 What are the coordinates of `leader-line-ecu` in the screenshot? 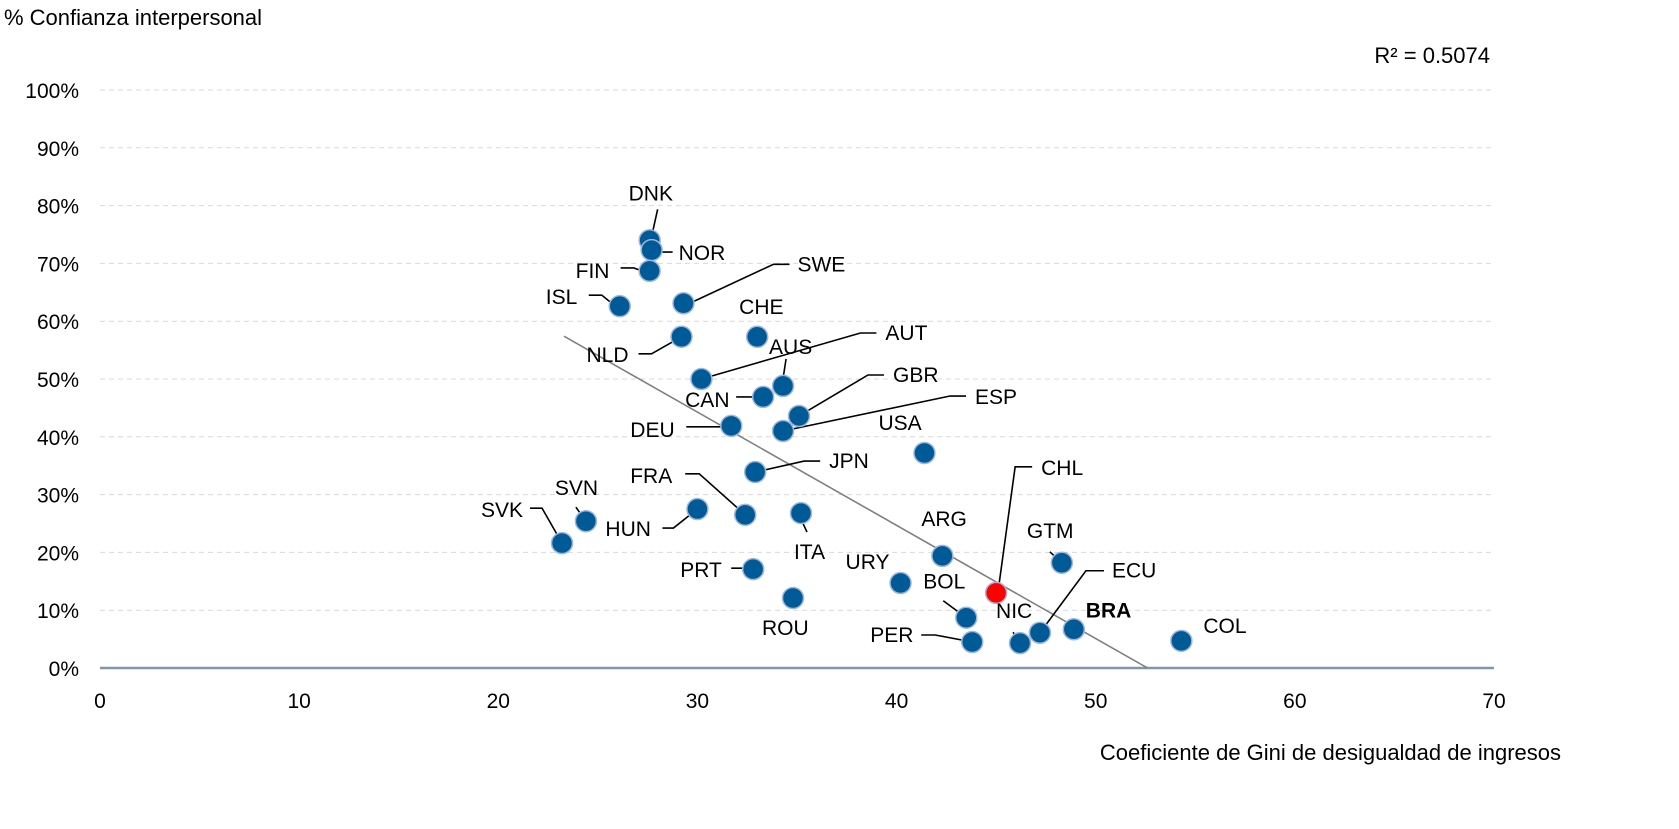 It's located at (1071, 601).